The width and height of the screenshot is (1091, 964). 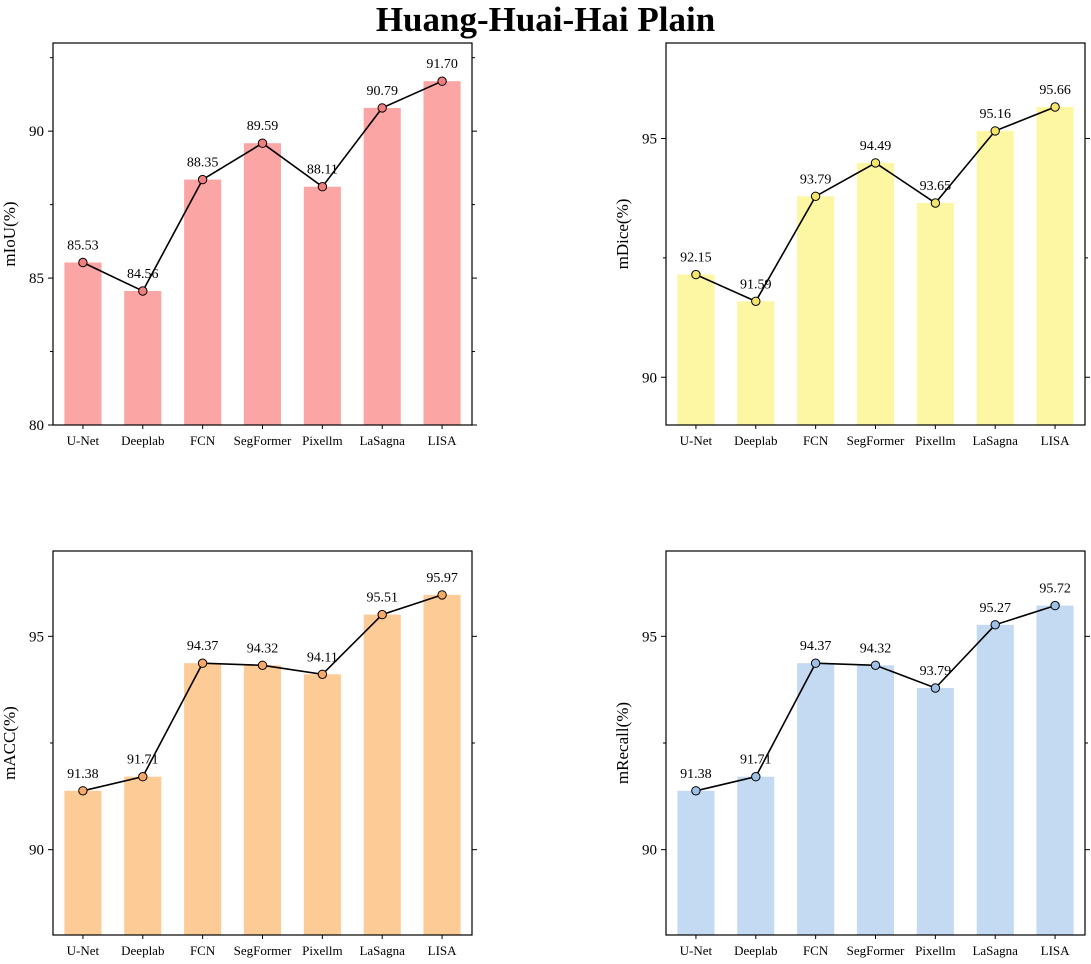 I want to click on y-tick-label: 80, so click(x=36, y=426).